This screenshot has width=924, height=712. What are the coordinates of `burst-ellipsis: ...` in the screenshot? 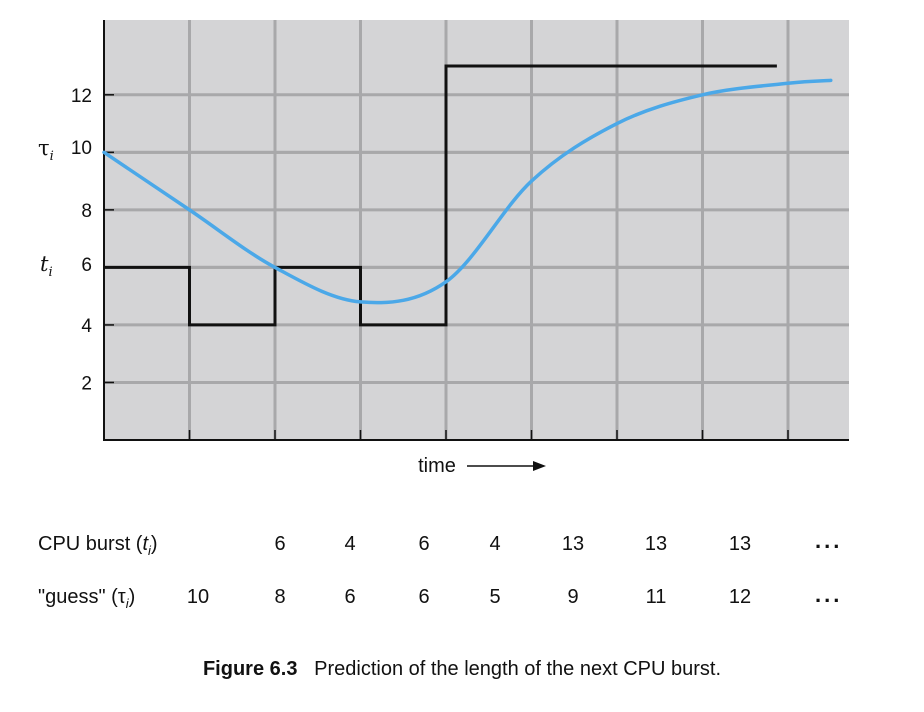 It's located at (829, 540).